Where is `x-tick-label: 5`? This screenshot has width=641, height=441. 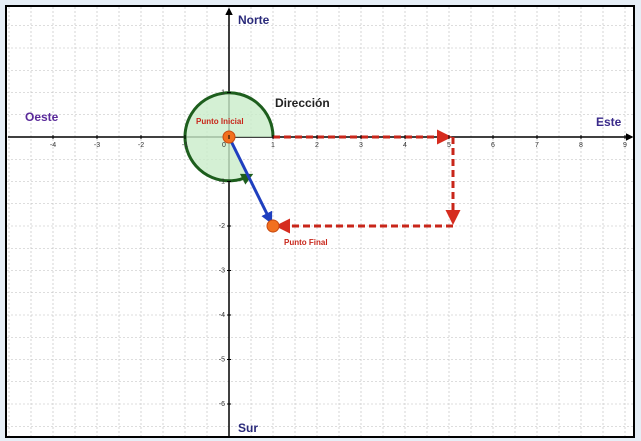
x-tick-label: 5 is located at coordinates (449, 145).